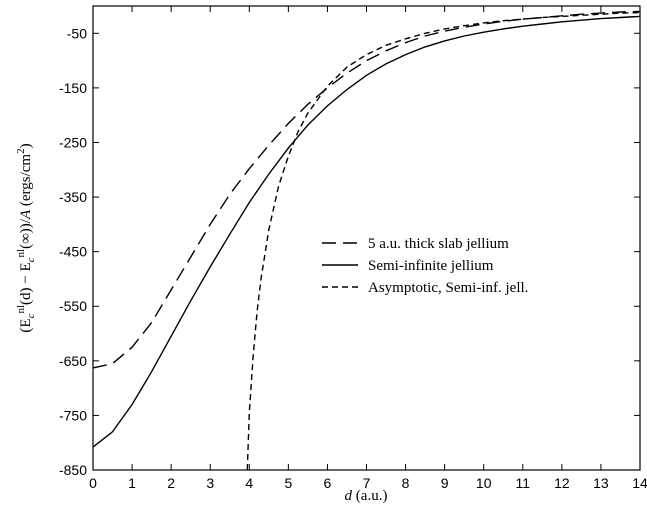 The width and height of the screenshot is (647, 510). I want to click on x-tick-label: 7, so click(367, 483).